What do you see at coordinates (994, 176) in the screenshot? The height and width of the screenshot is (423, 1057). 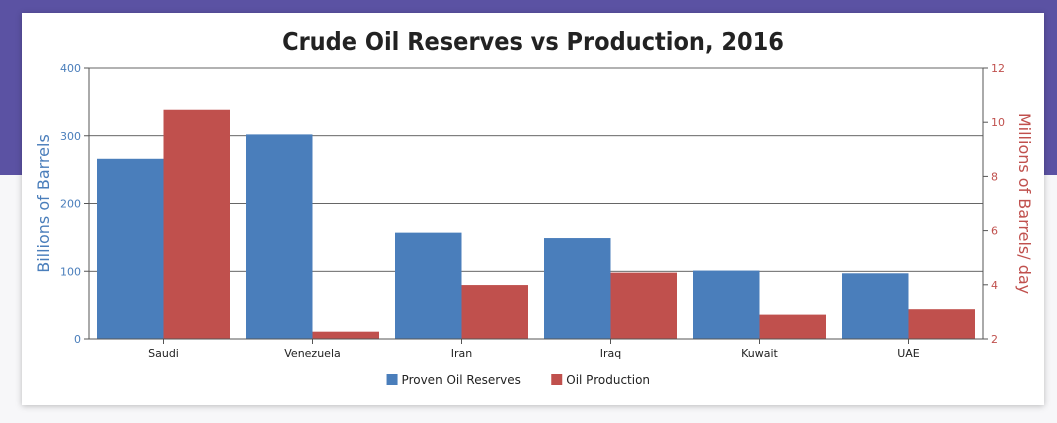 I see `y2-tick-label: 8` at bounding box center [994, 176].